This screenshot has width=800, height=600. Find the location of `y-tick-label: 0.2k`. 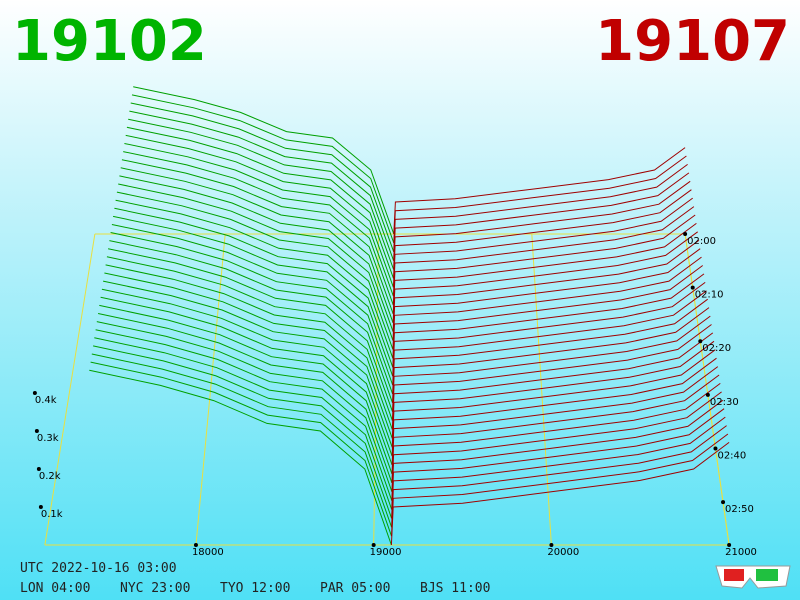

y-tick-label: 0.2k is located at coordinates (50, 476).